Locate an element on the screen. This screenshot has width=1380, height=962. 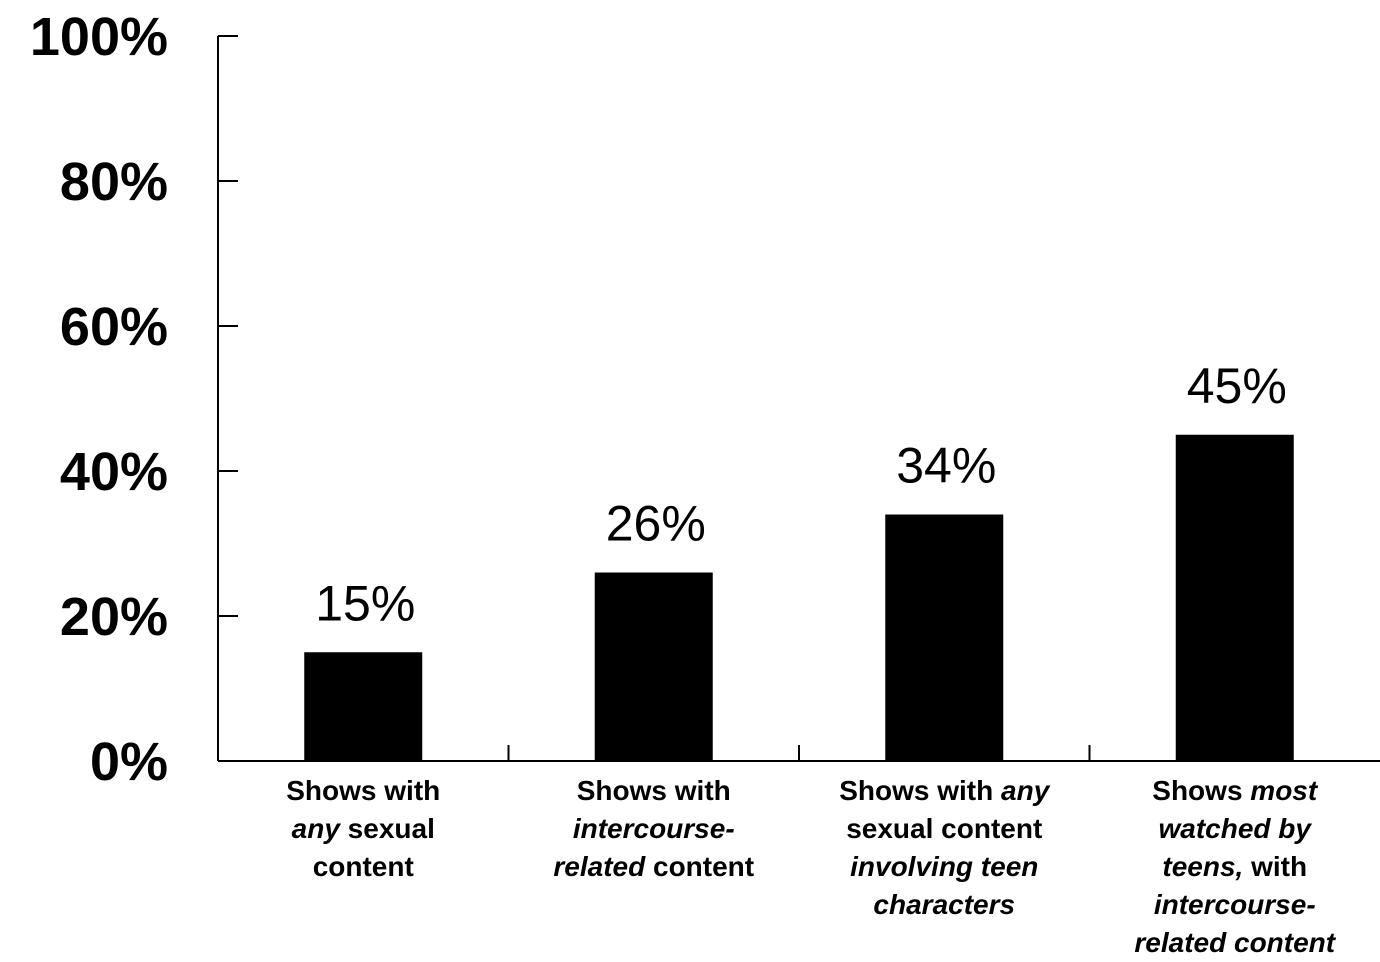
x-category-label: Shows with intercourse-related content is located at coordinates (654, 829).